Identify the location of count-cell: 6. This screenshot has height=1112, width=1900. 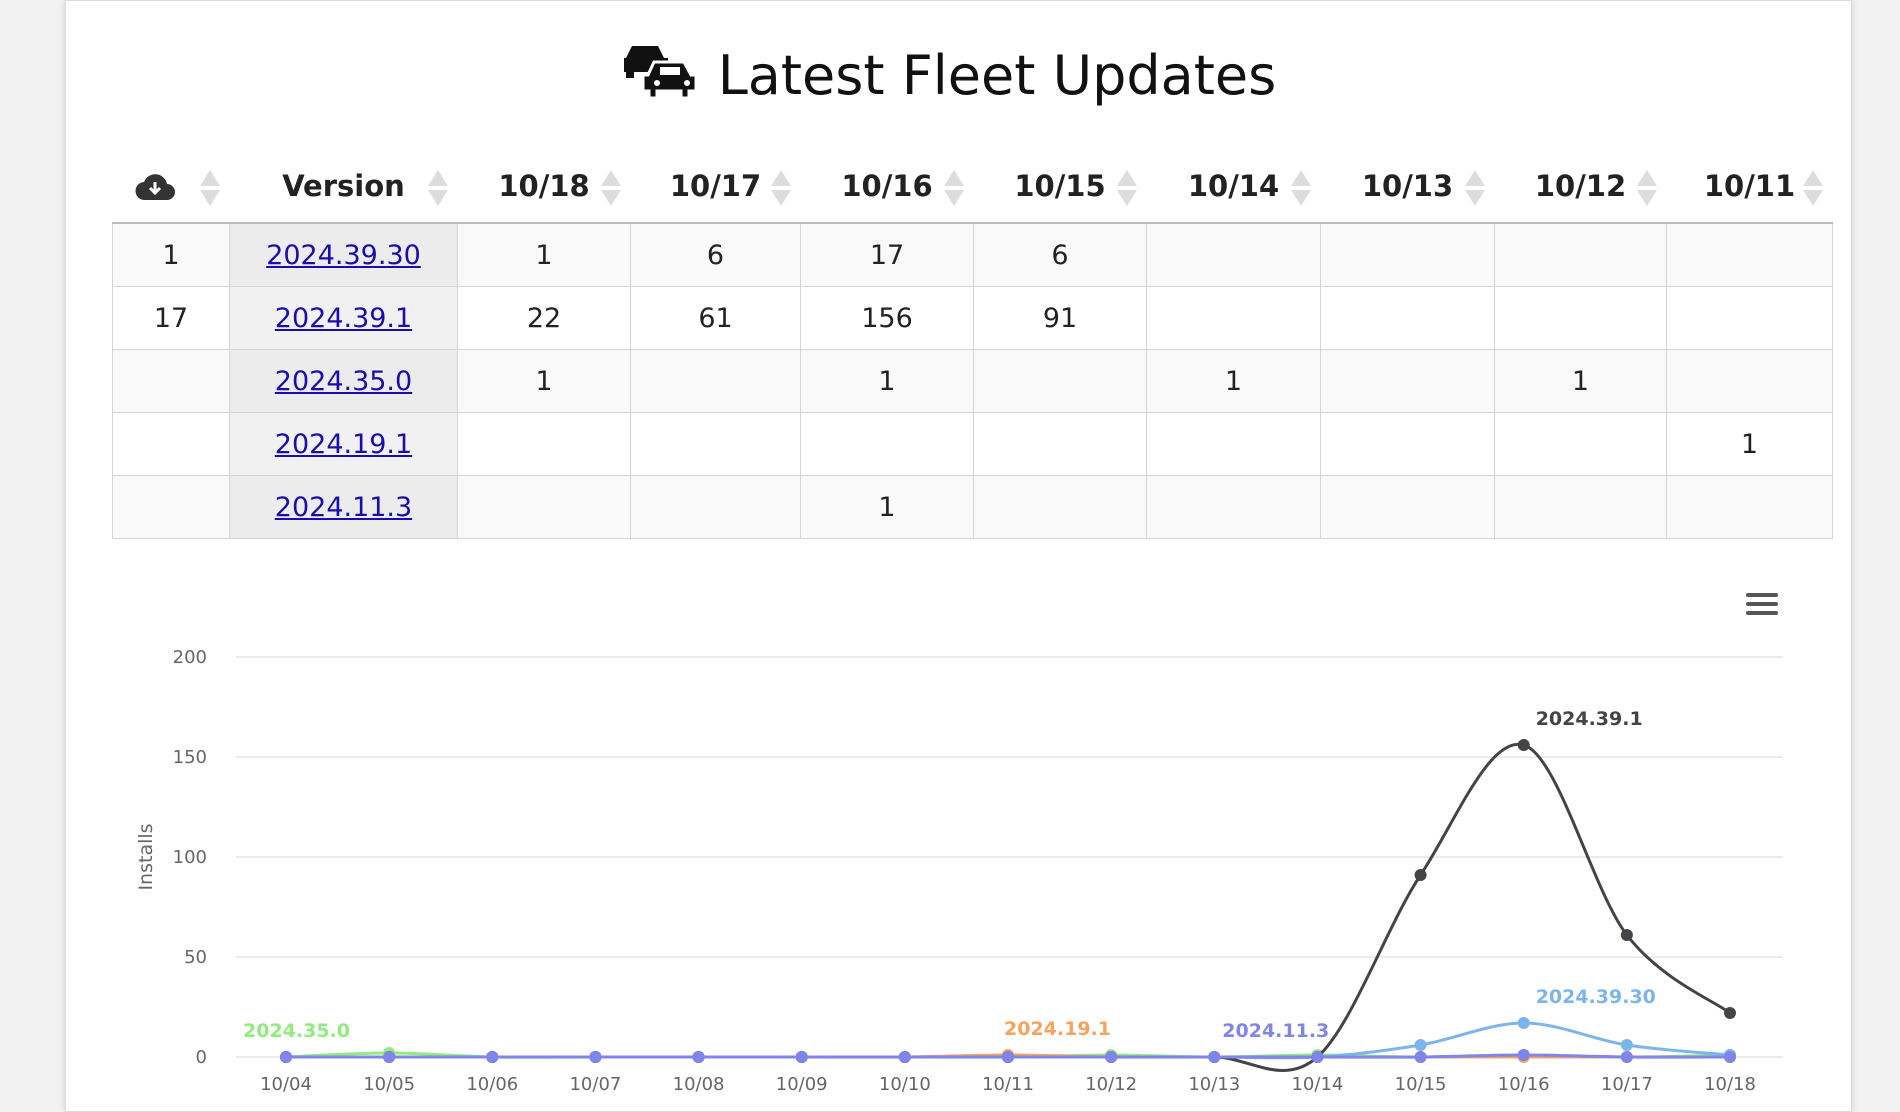
(715, 254).